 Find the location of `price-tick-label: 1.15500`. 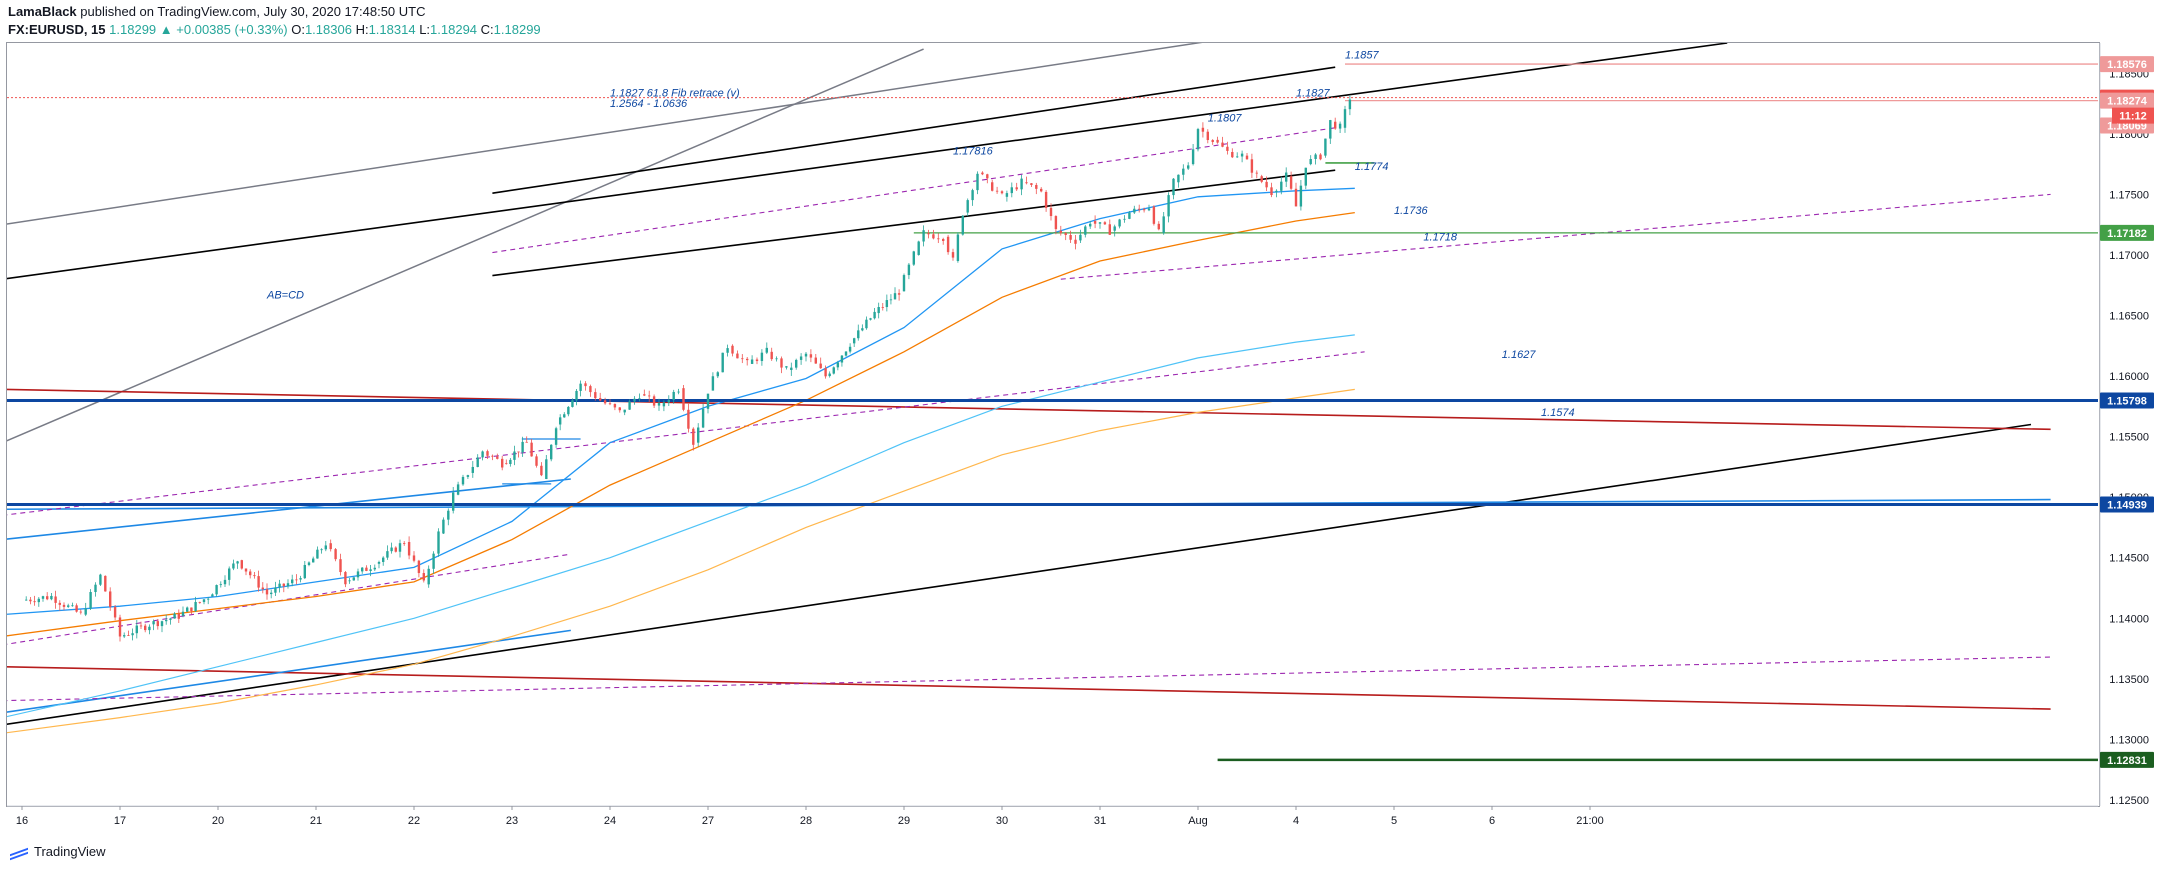

price-tick-label: 1.15500 is located at coordinates (2129, 438).